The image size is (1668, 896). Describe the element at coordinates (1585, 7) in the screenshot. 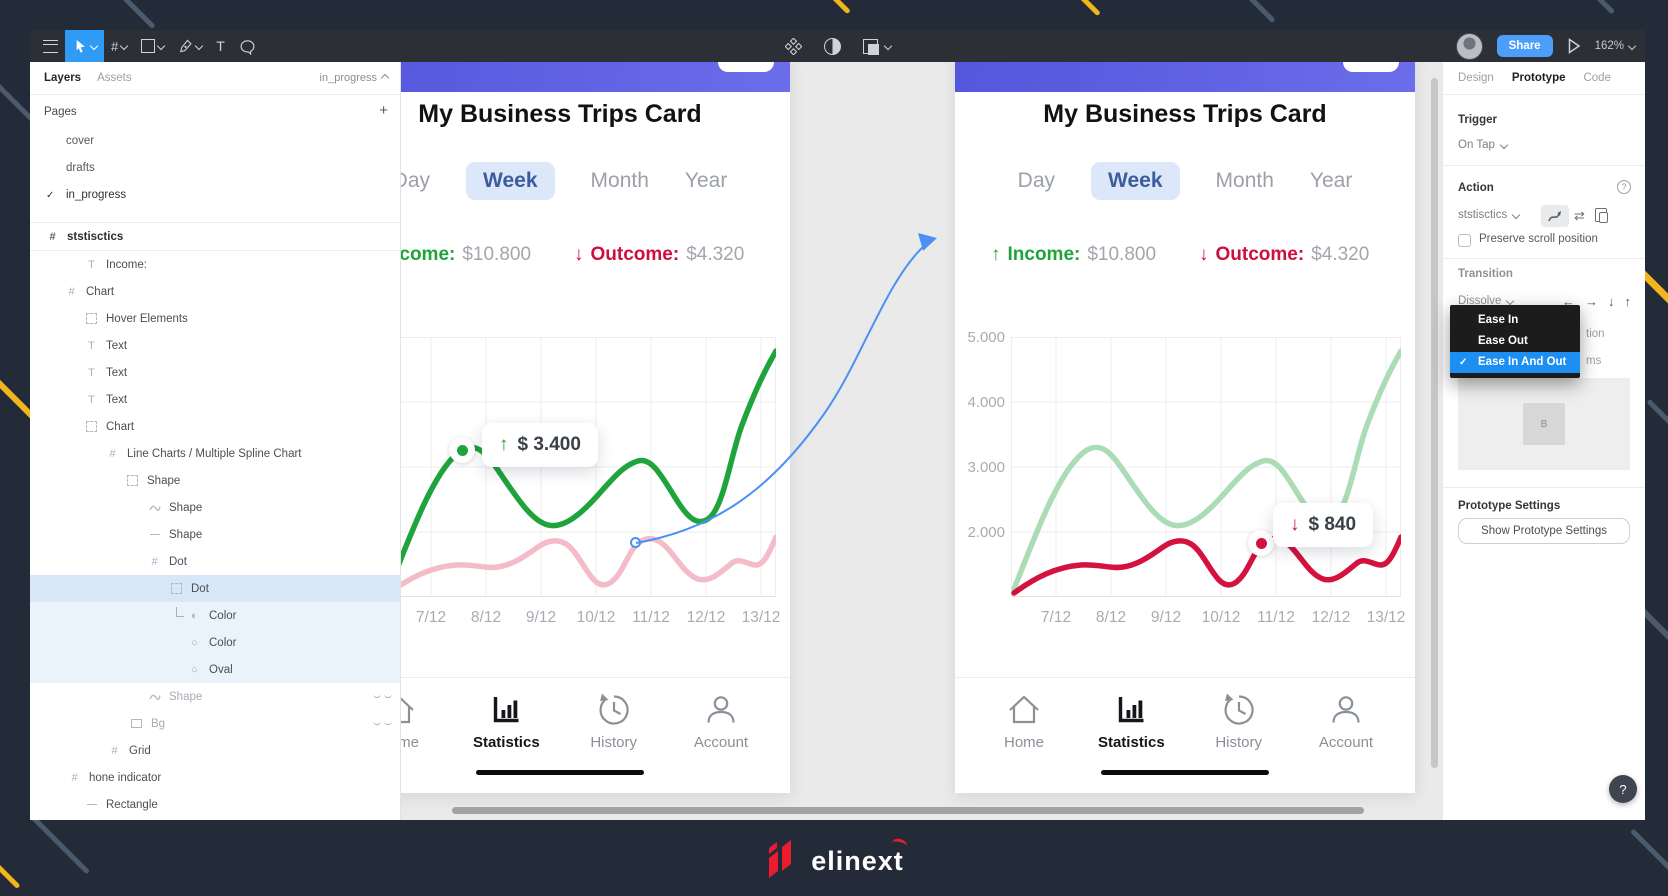

I see `decor-stripe` at that location.